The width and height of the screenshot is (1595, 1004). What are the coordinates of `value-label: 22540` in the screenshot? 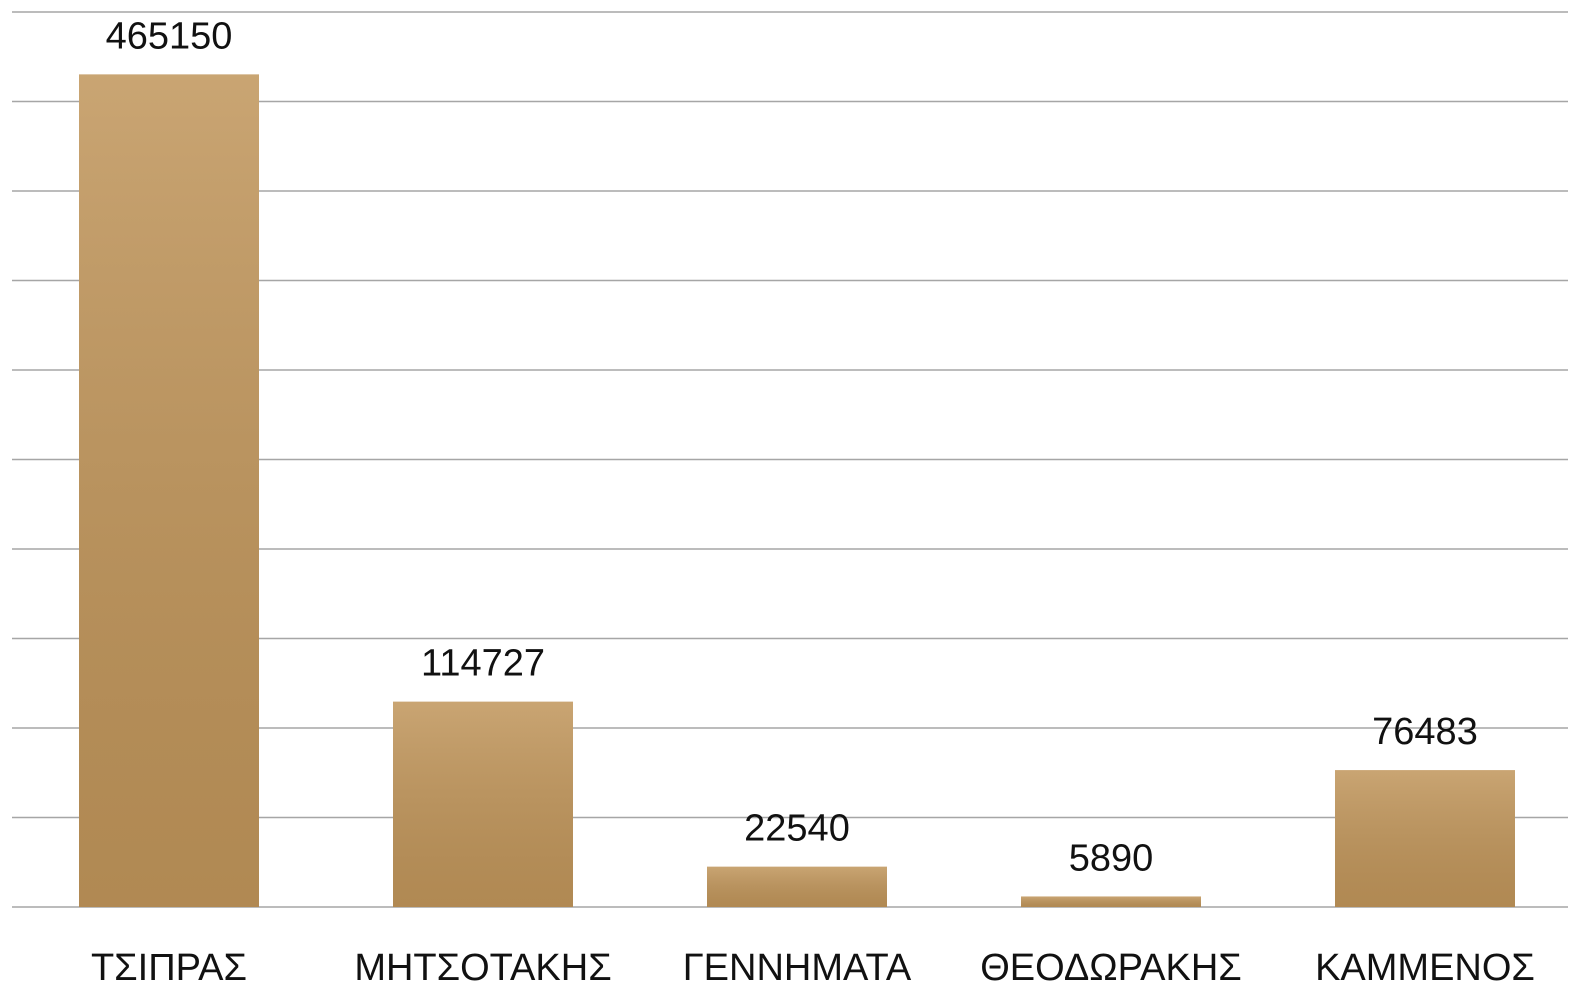 It's located at (797, 829).